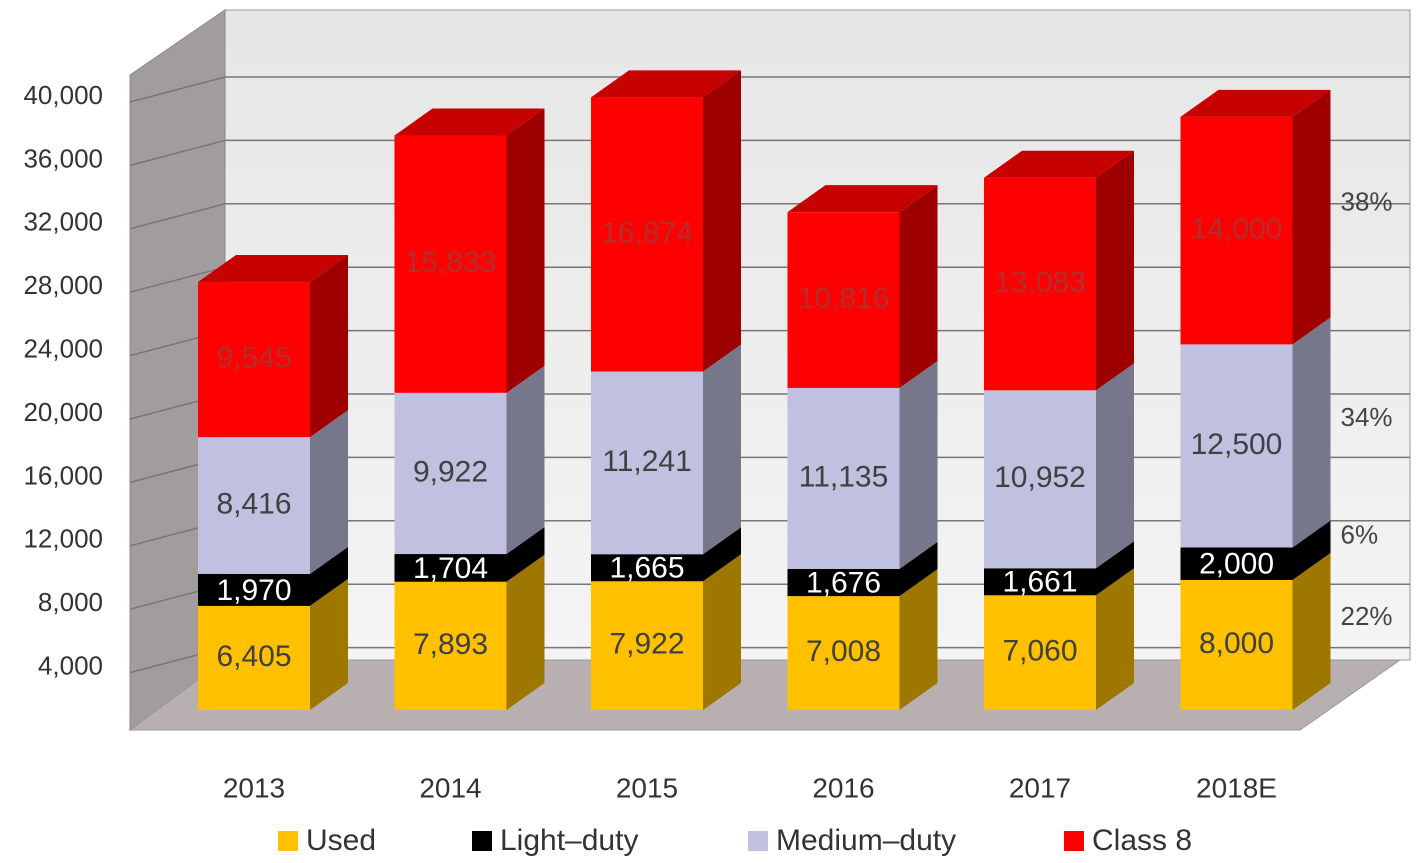  What do you see at coordinates (1360, 535) in the screenshot?
I see `annotation: 6%` at bounding box center [1360, 535].